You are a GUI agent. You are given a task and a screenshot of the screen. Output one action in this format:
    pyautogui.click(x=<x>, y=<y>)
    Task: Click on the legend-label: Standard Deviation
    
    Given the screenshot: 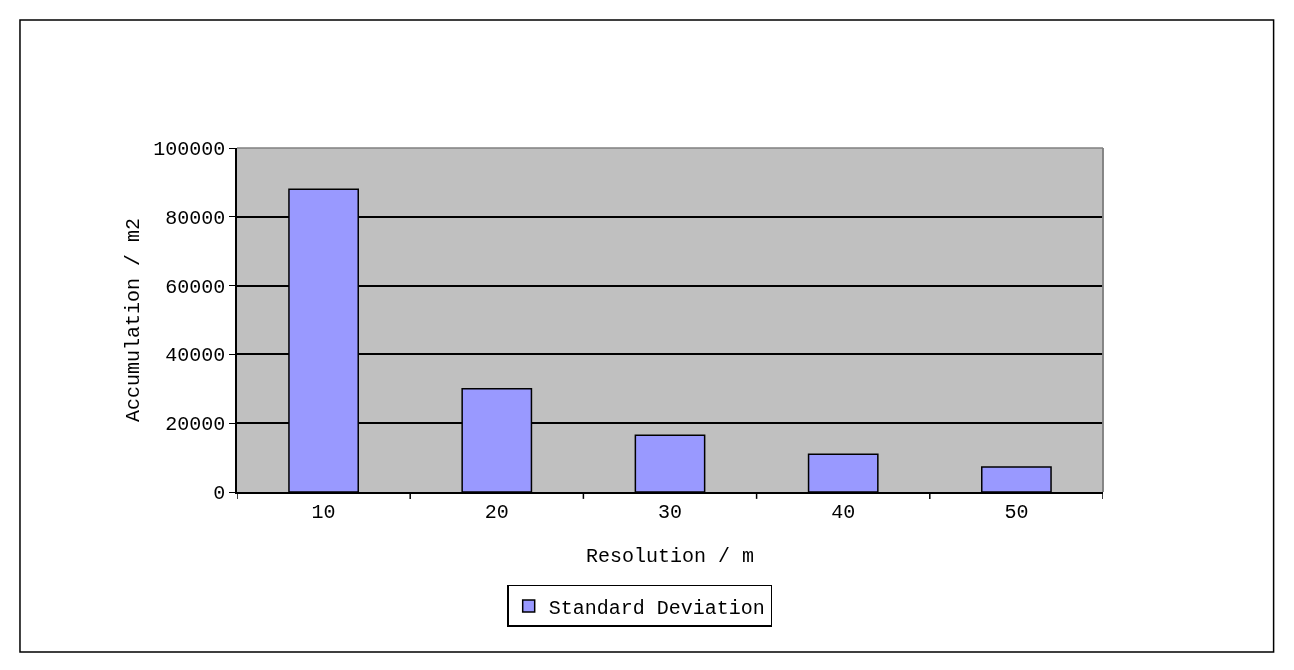 What is the action you would take?
    pyautogui.click(x=656, y=608)
    